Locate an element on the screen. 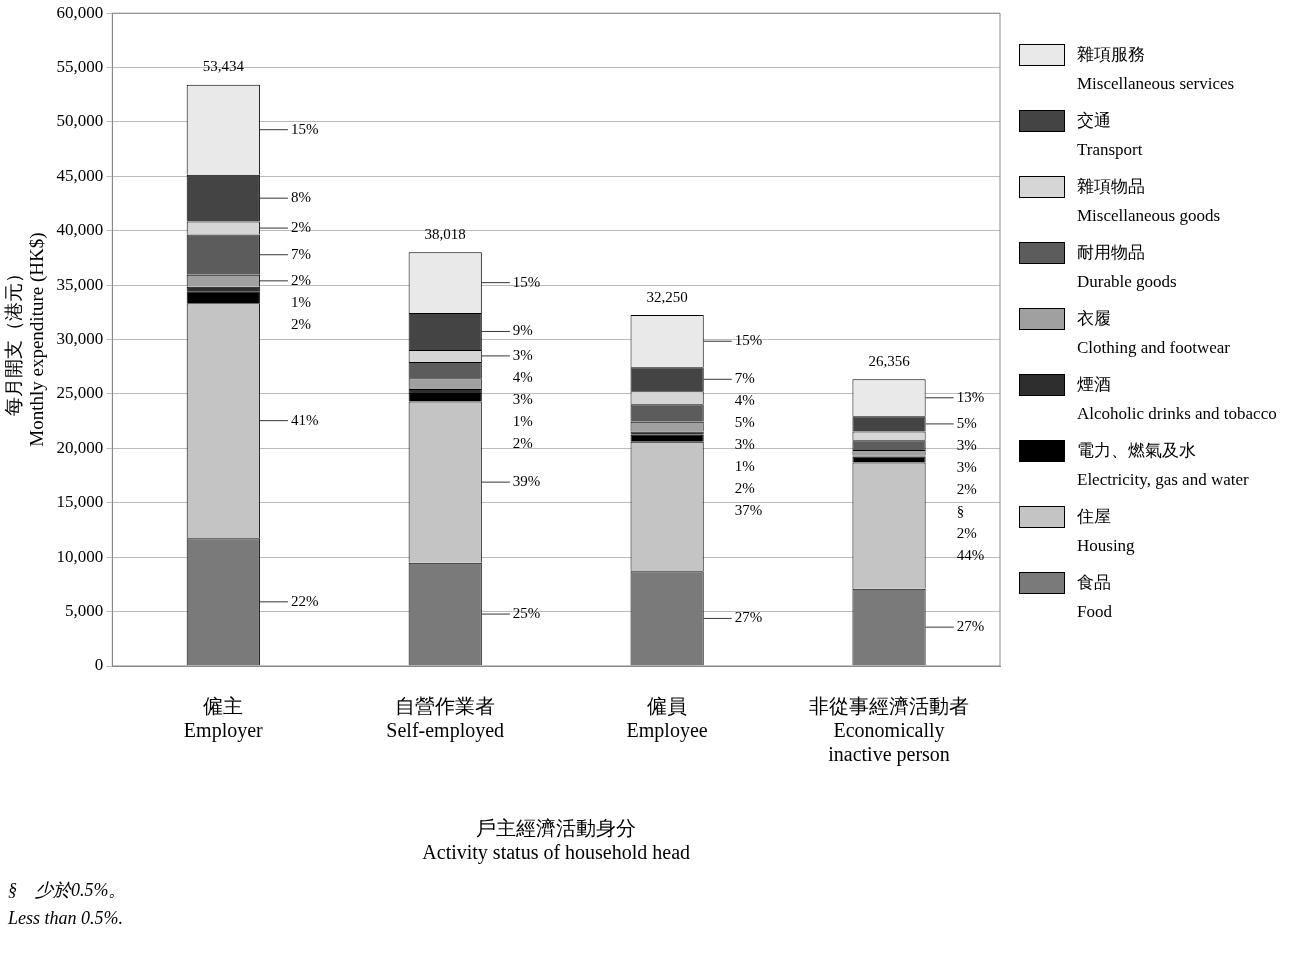  y-tick-label: 30,000 is located at coordinates (80, 339).